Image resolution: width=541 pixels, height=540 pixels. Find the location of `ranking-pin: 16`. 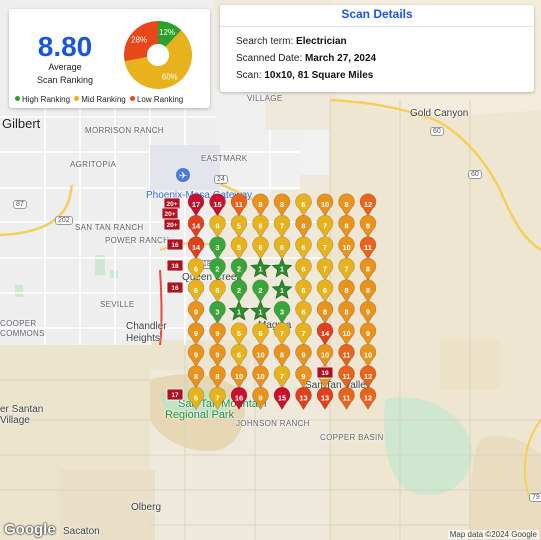

ranking-pin: 16 is located at coordinates (239, 399).